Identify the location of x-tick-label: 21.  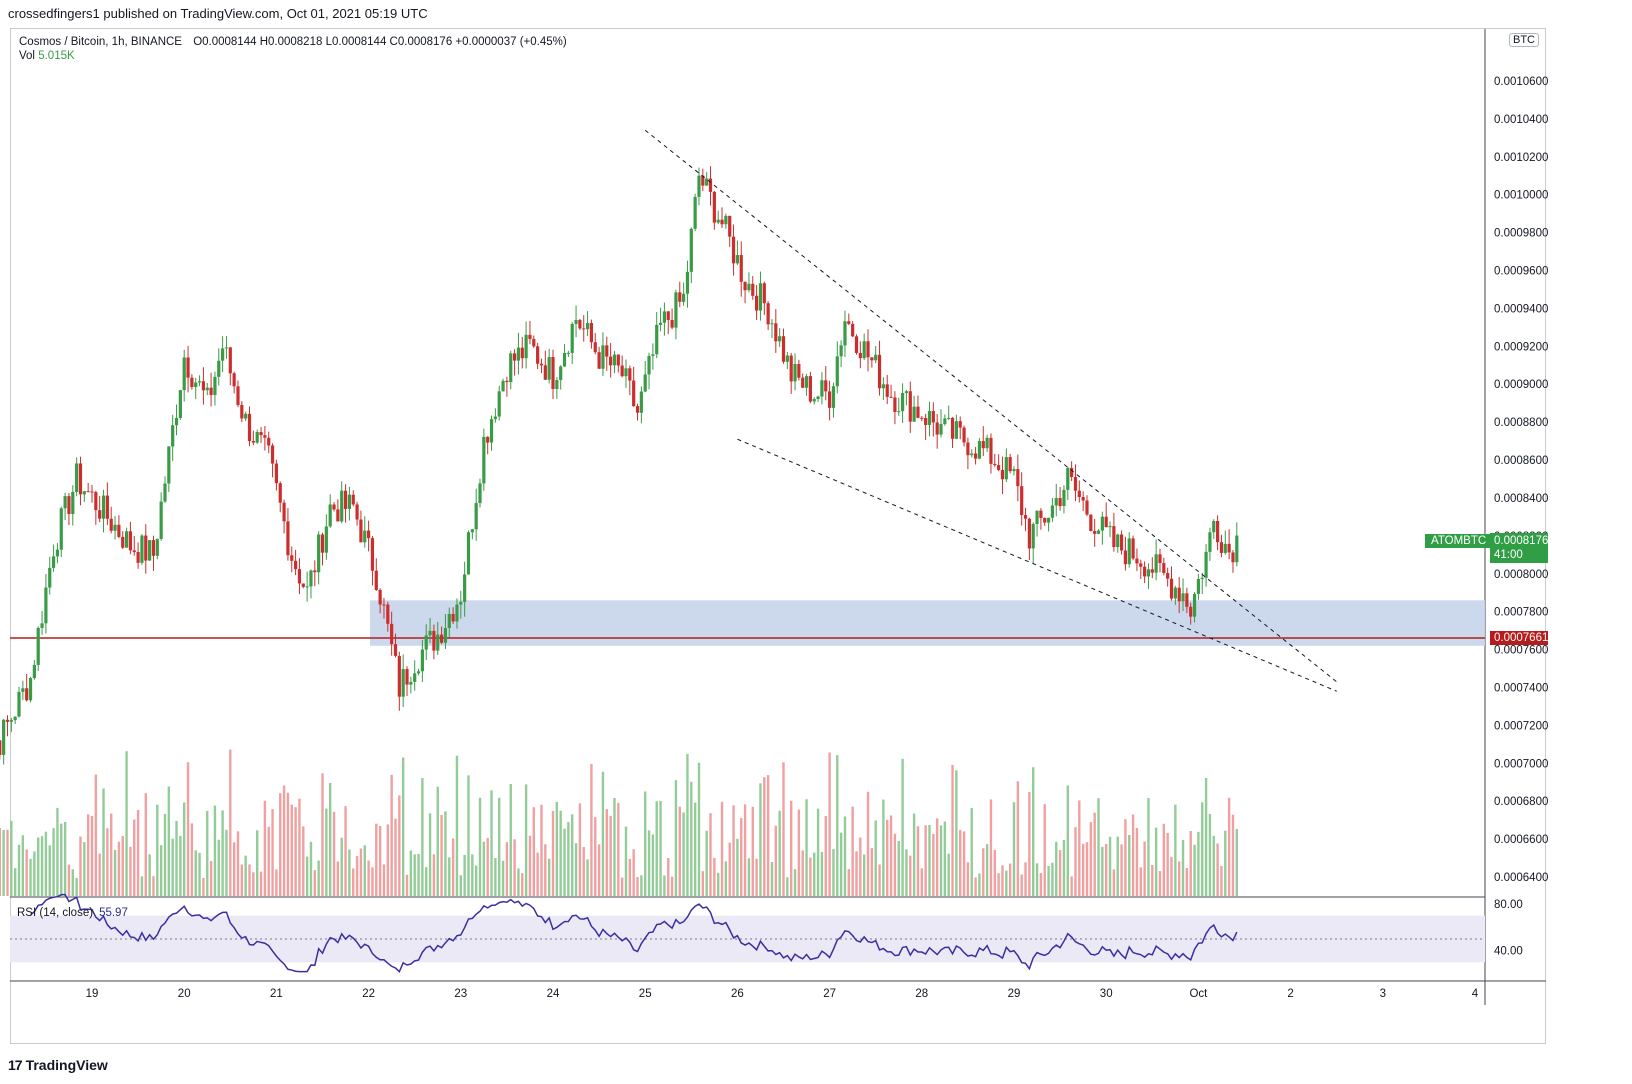
(276, 994).